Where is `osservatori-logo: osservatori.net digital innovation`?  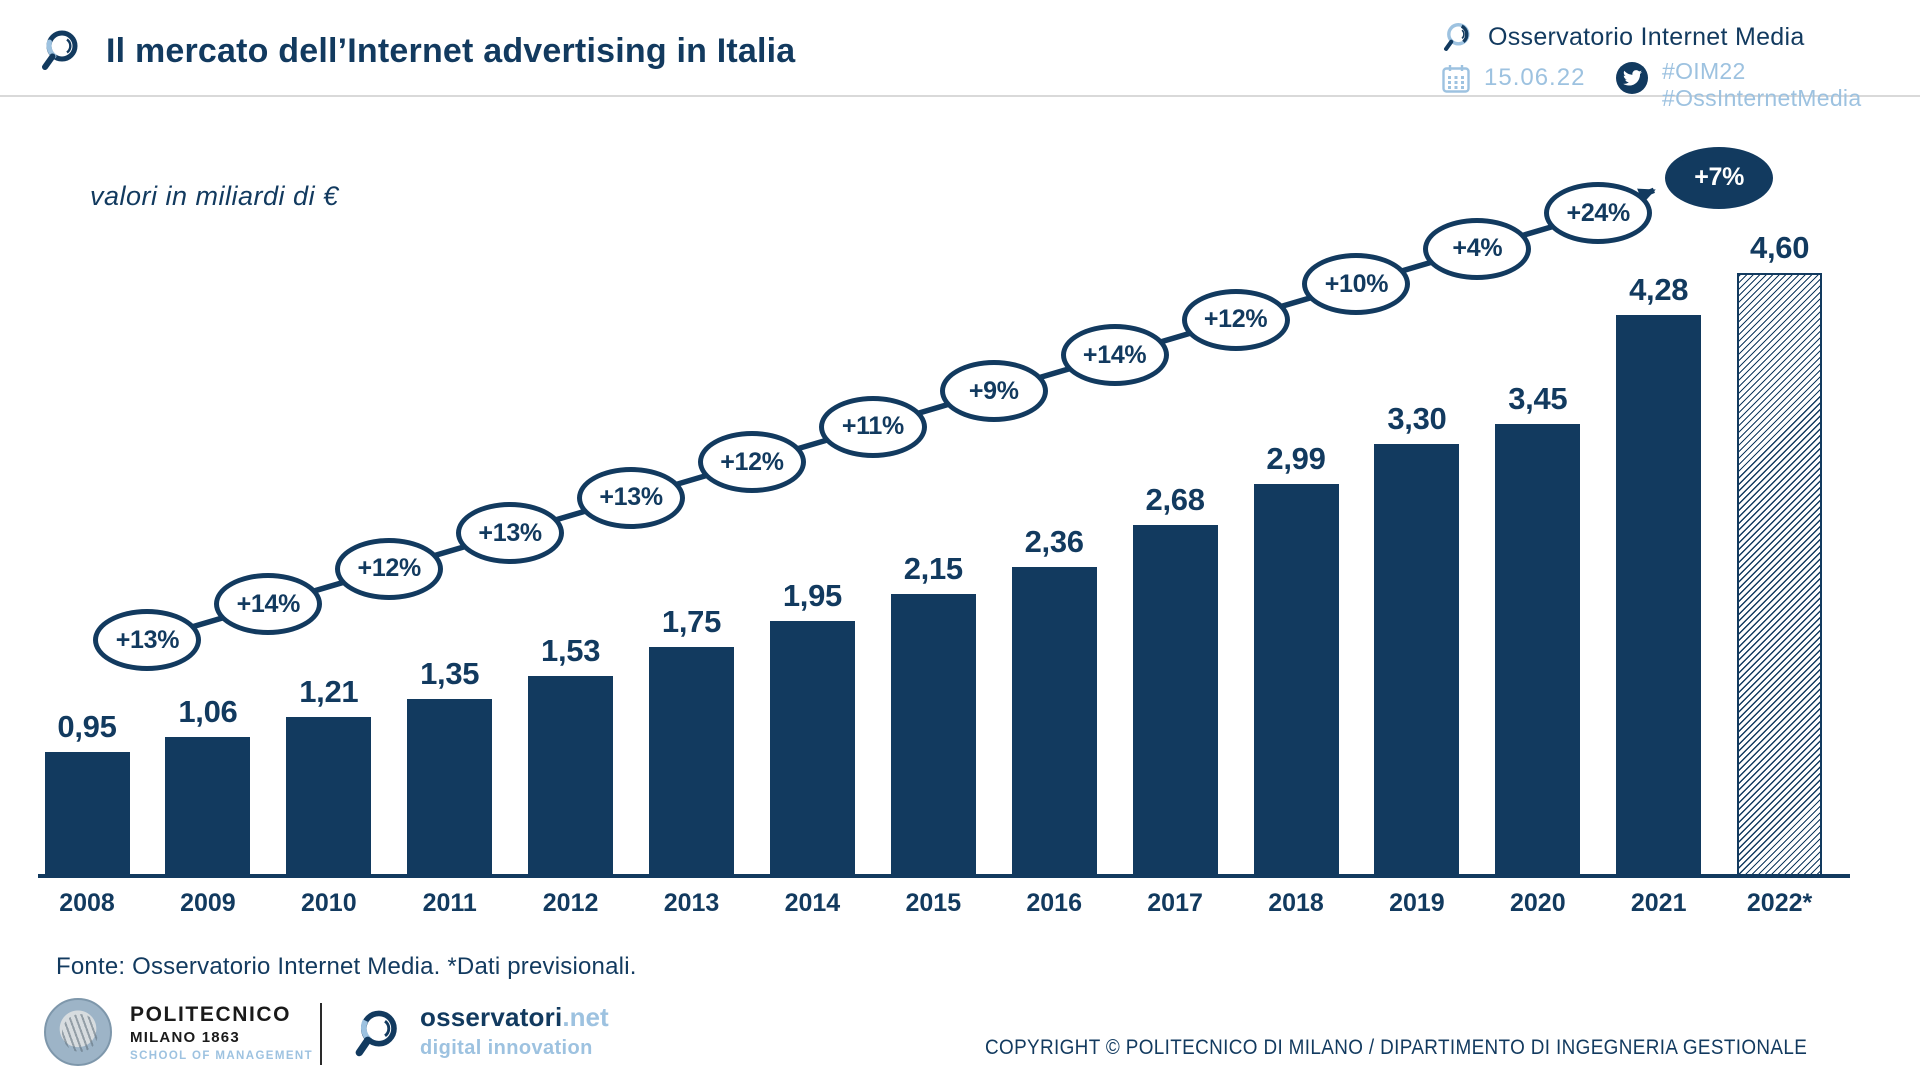 osservatori-logo: osservatori.net digital innovation is located at coordinates (480, 1032).